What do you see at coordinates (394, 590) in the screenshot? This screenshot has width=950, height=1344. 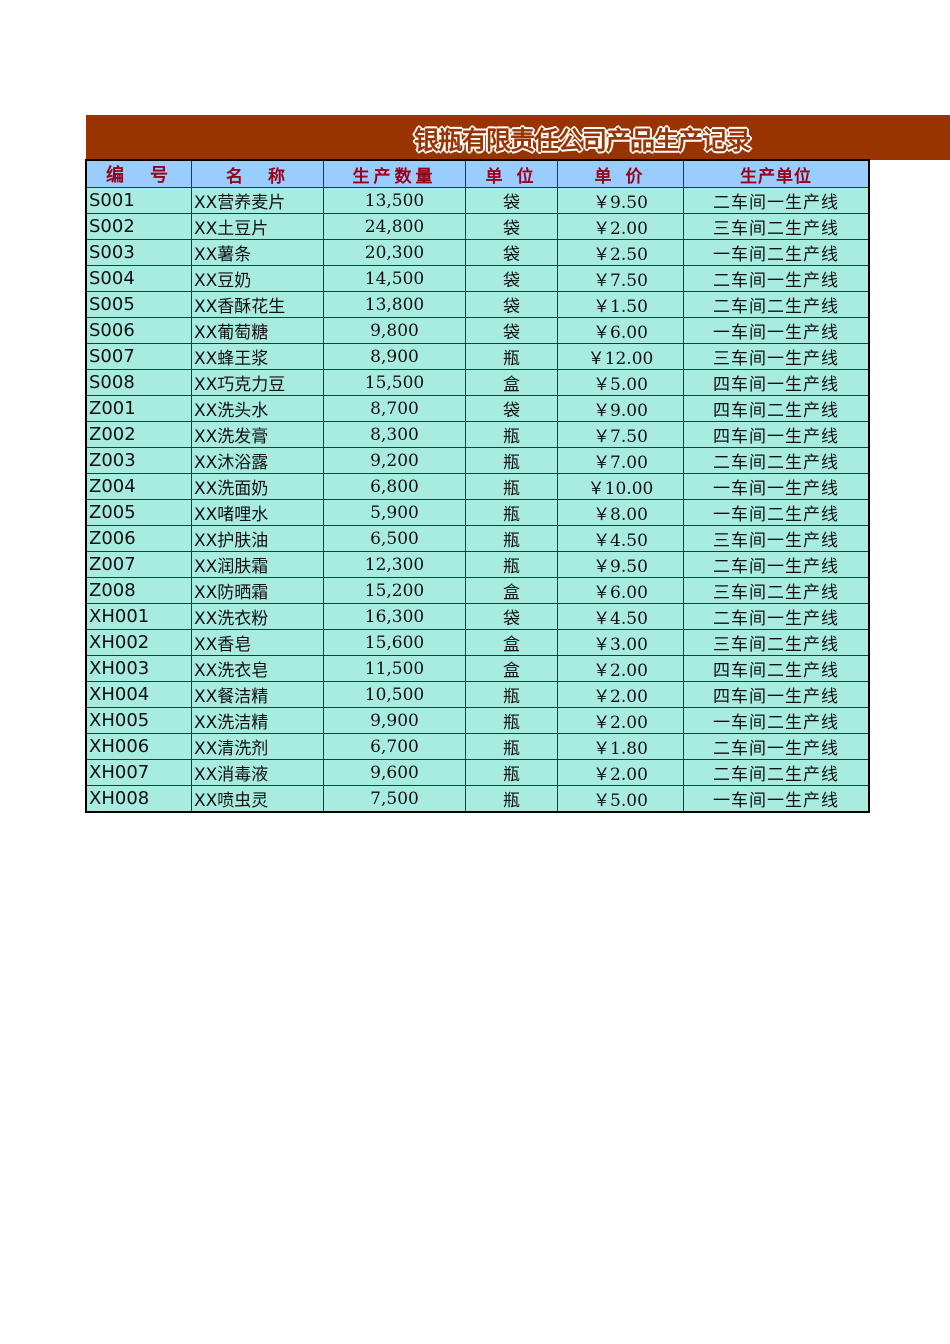 I see `cell-quantity: 15,200` at bounding box center [394, 590].